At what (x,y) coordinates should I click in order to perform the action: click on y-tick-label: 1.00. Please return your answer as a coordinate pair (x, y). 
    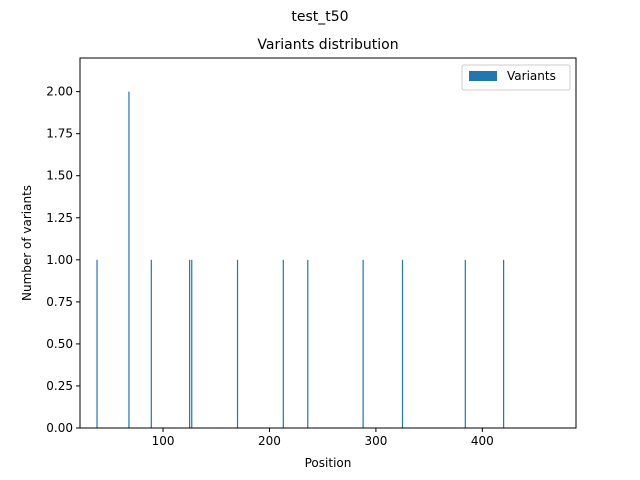
    Looking at the image, I should click on (59, 260).